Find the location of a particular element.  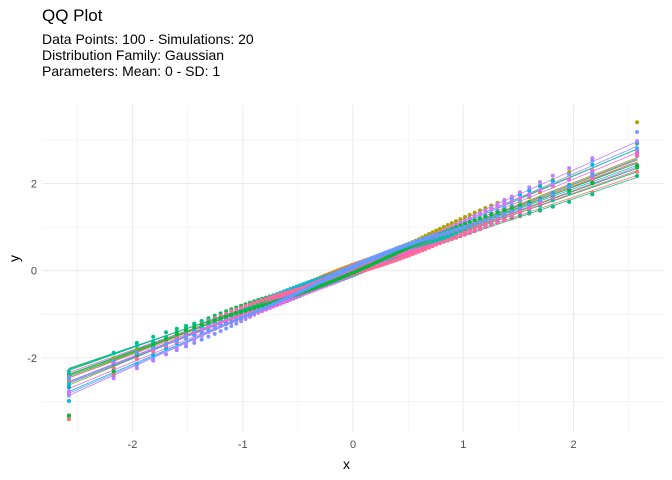

chart-title: QQ Plot is located at coordinates (72, 15).